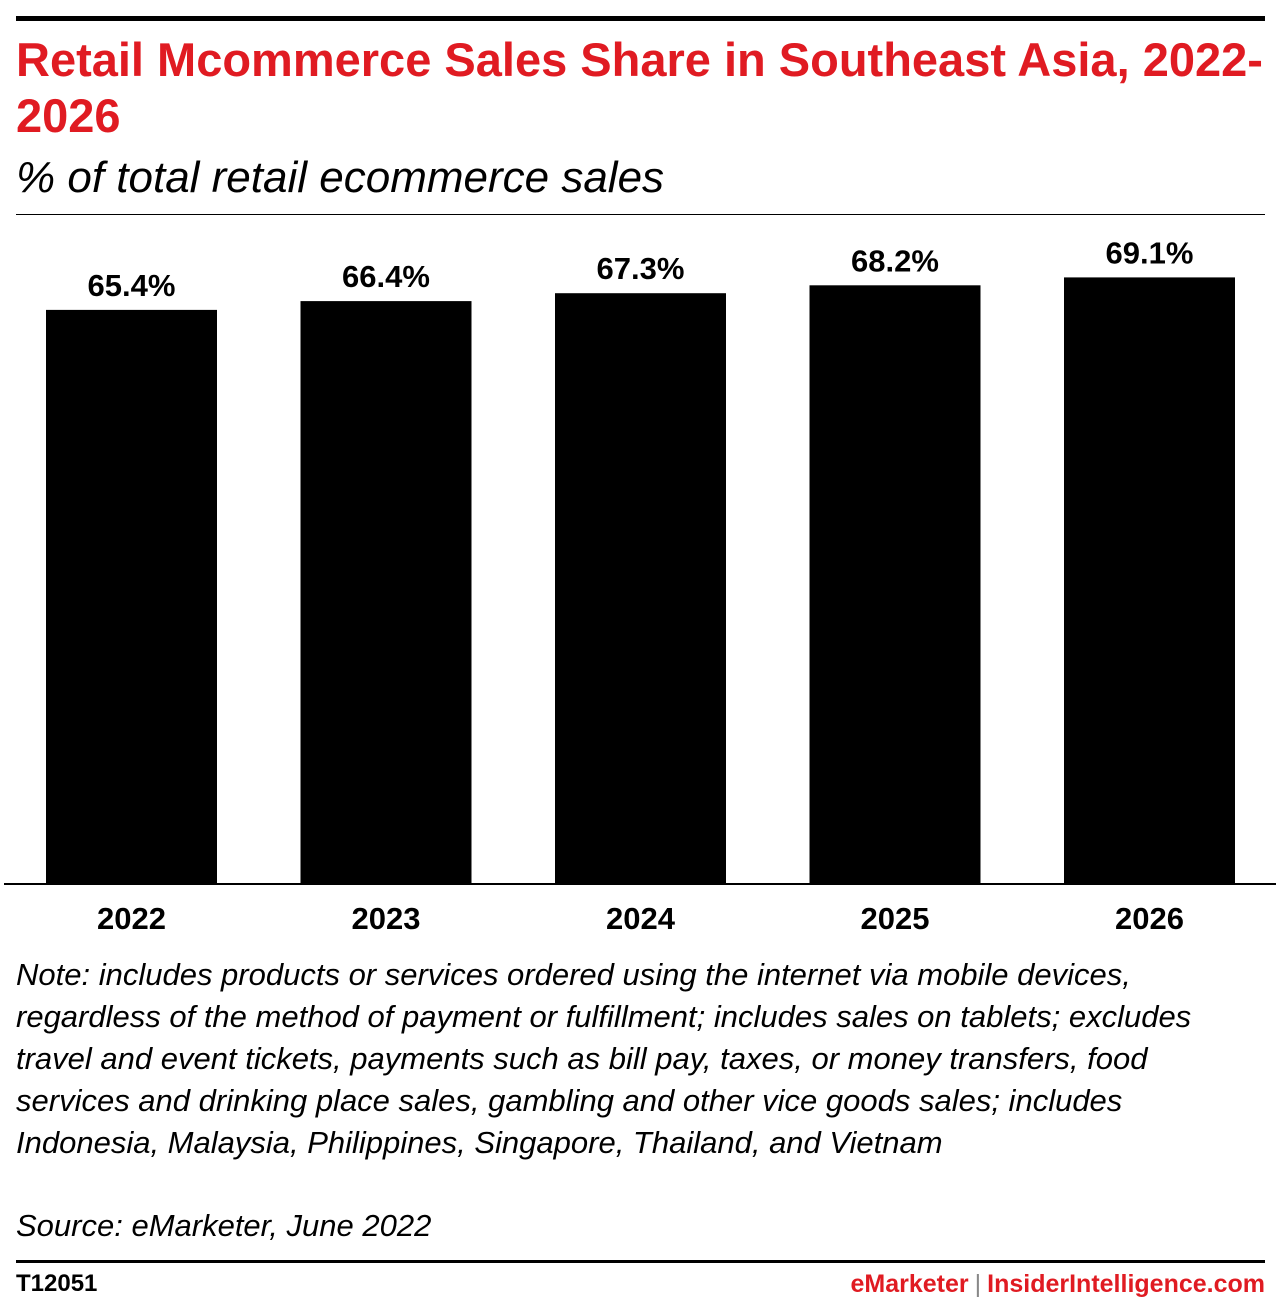 The width and height of the screenshot is (1280, 1300). I want to click on data-label-2025: 68.2%, so click(895, 260).